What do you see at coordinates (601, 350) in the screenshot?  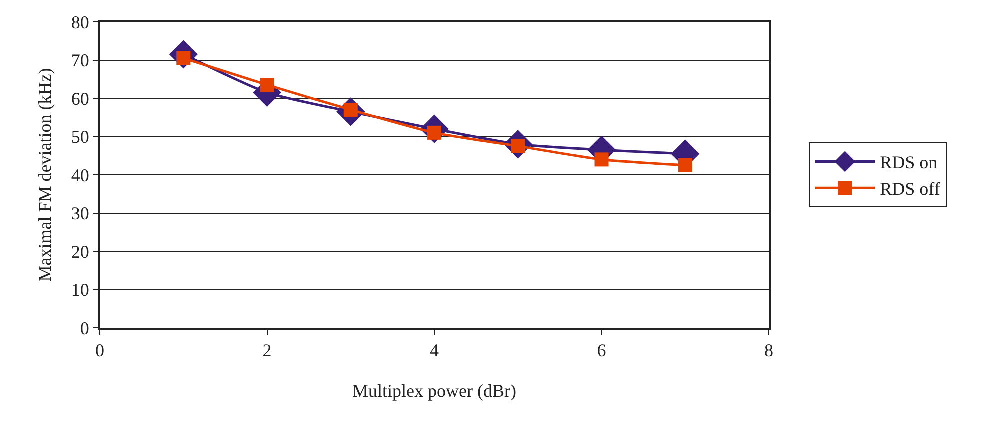 I see `x-tick-label: 6` at bounding box center [601, 350].